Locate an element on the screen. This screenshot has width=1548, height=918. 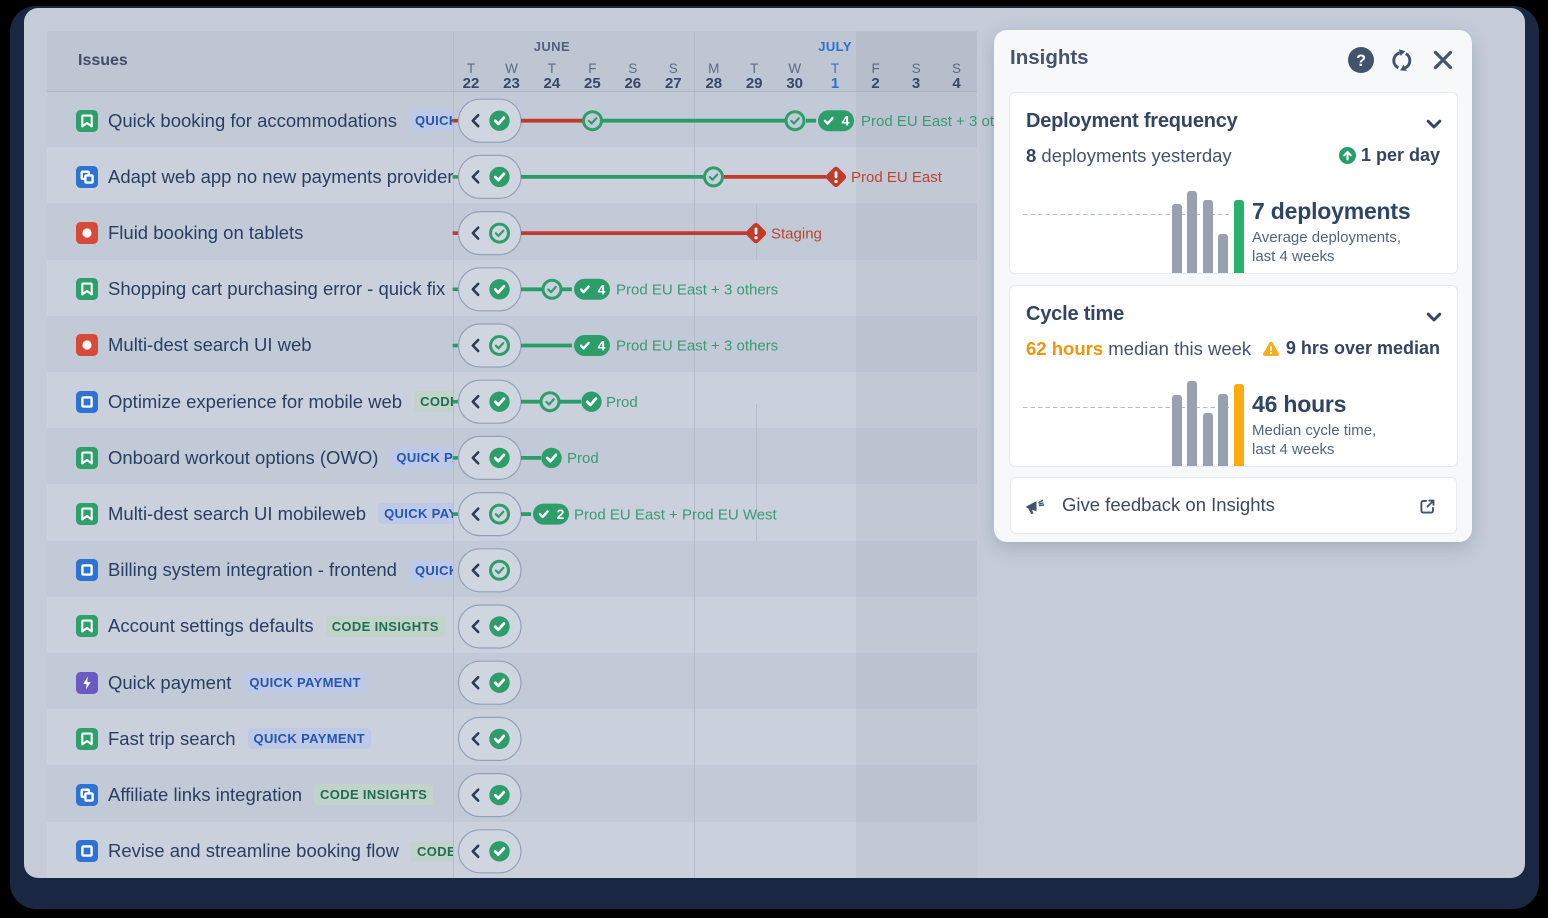
svg-text: Staging is located at coordinates (796, 233).